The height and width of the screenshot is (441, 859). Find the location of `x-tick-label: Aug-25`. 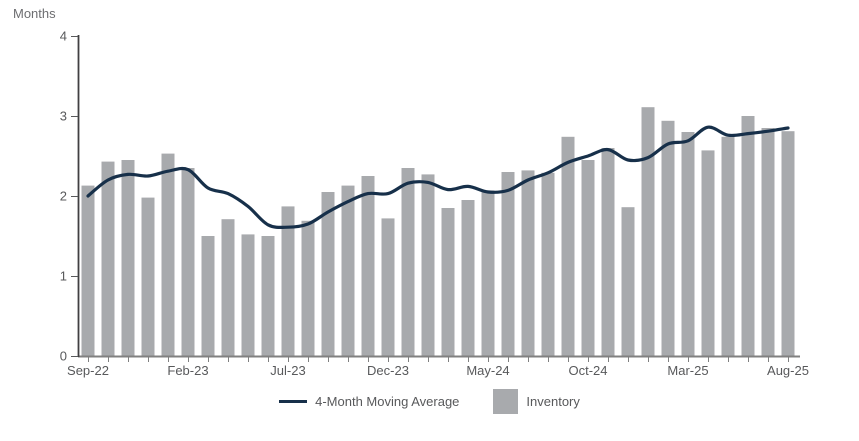

x-tick-label: Aug-25 is located at coordinates (788, 370).